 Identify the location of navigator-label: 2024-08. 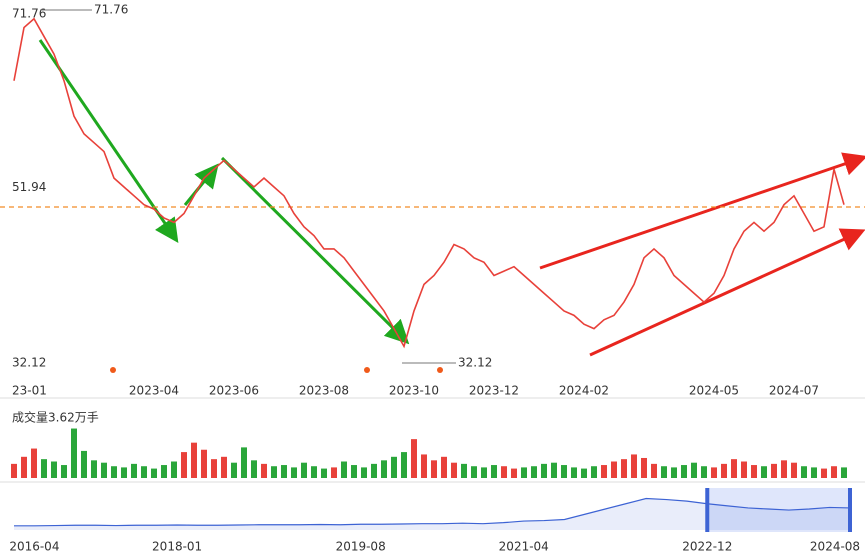
(835, 547).